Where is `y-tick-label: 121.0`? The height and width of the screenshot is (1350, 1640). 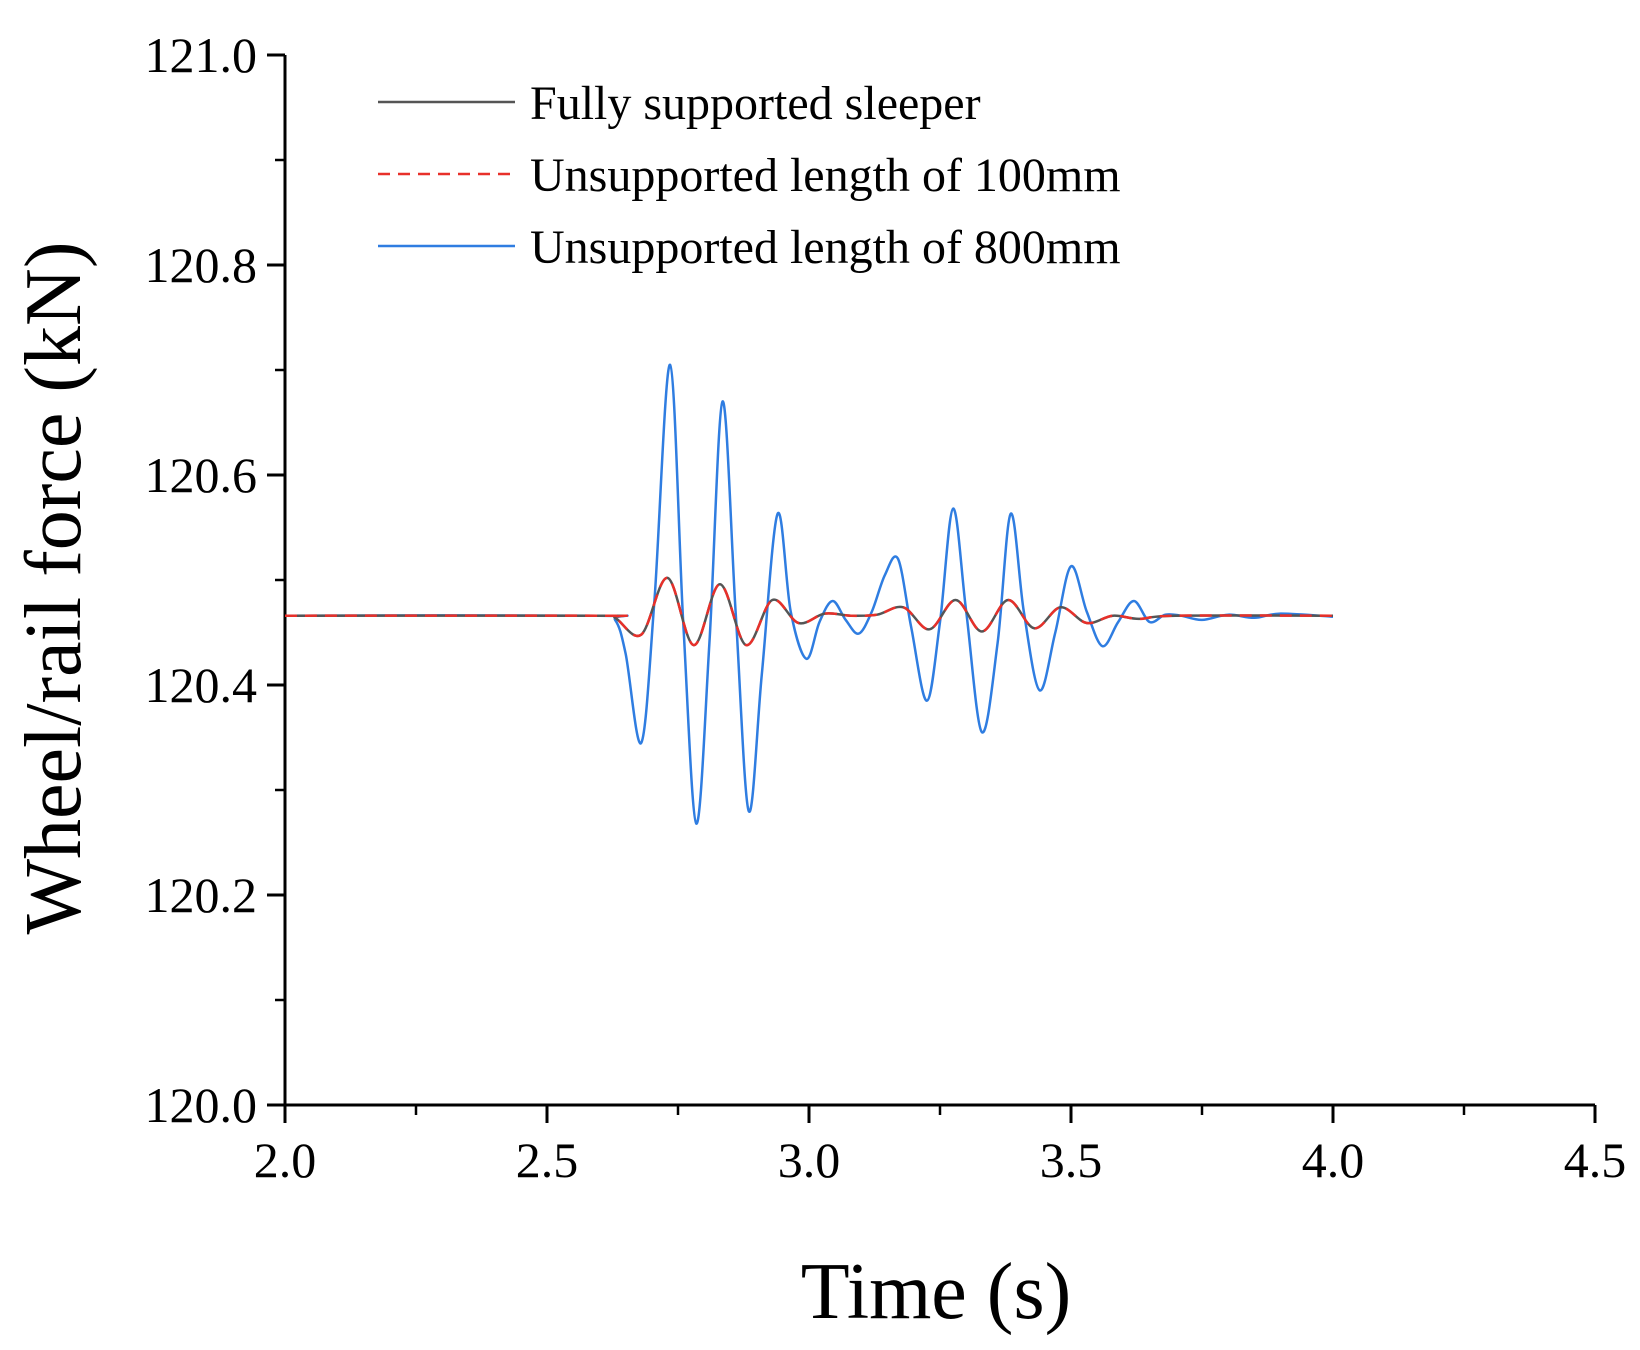 y-tick-label: 121.0 is located at coordinates (201, 55).